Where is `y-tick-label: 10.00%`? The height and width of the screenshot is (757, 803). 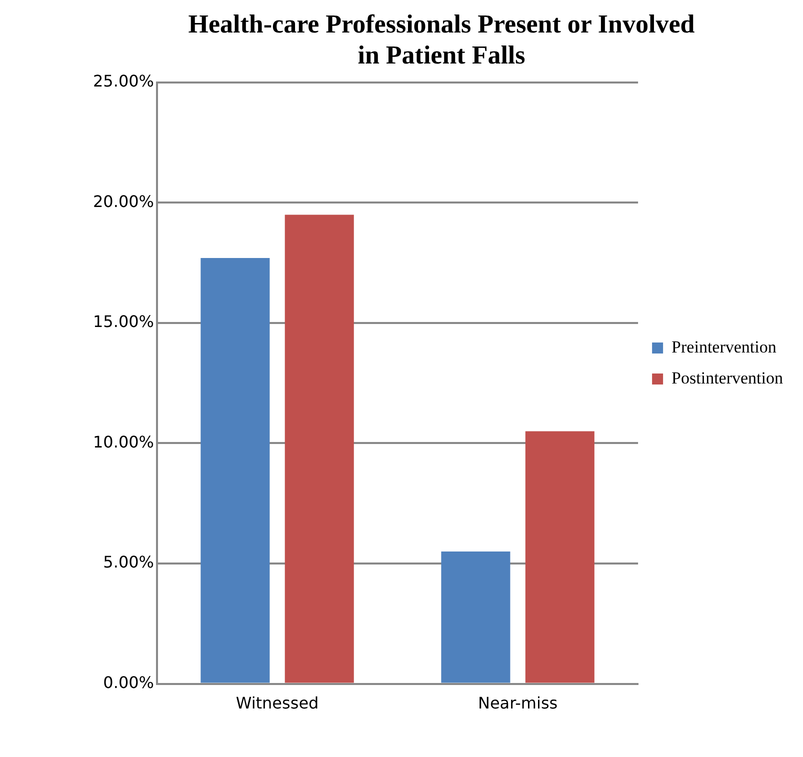
y-tick-label: 10.00% is located at coordinates (123, 442).